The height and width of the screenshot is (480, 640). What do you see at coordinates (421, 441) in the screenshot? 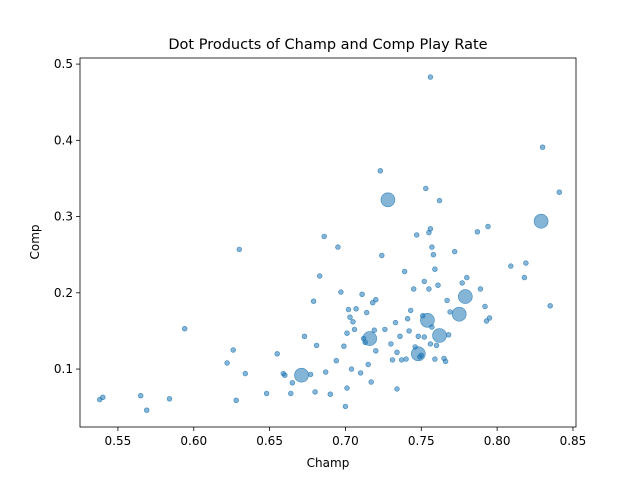
I see `x-tick-label: 0.75` at bounding box center [421, 441].